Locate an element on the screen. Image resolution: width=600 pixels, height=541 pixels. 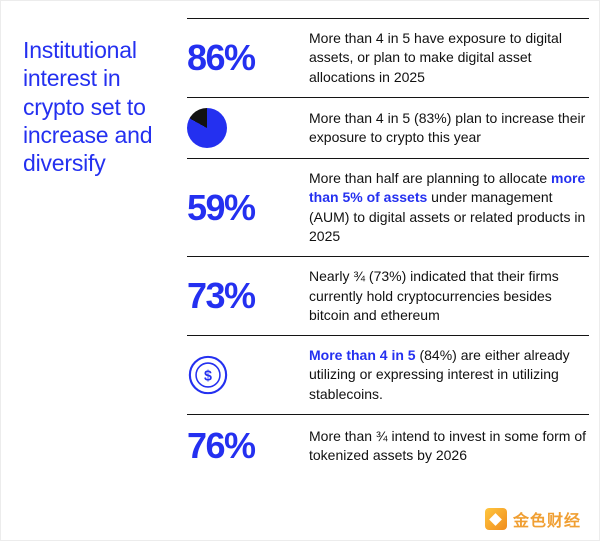
watermark-text: 金色财经 is located at coordinates (546, 521).